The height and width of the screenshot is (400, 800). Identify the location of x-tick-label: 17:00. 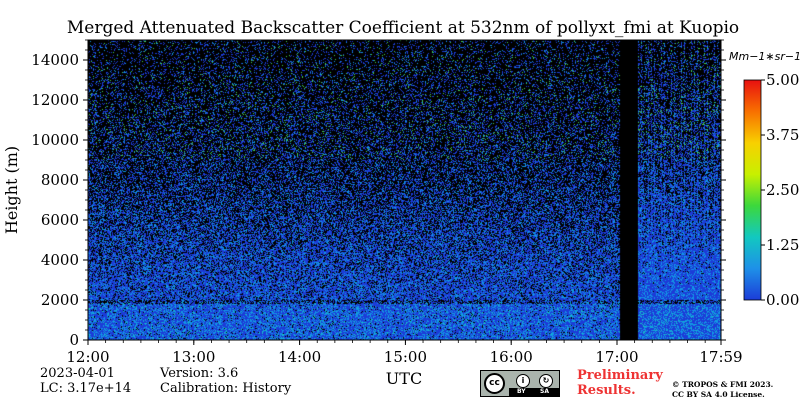
(616, 357).